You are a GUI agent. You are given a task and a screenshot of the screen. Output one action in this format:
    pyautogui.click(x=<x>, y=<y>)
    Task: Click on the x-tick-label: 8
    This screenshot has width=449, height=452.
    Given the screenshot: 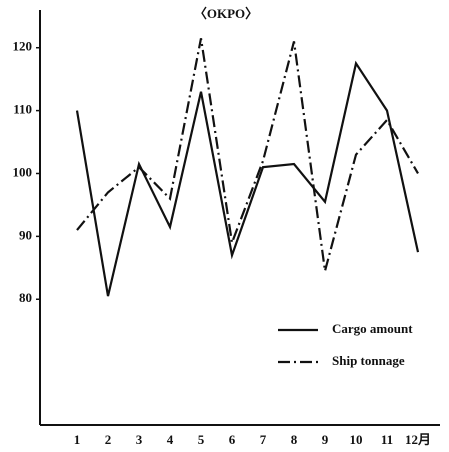 What is the action you would take?
    pyautogui.click(x=294, y=439)
    